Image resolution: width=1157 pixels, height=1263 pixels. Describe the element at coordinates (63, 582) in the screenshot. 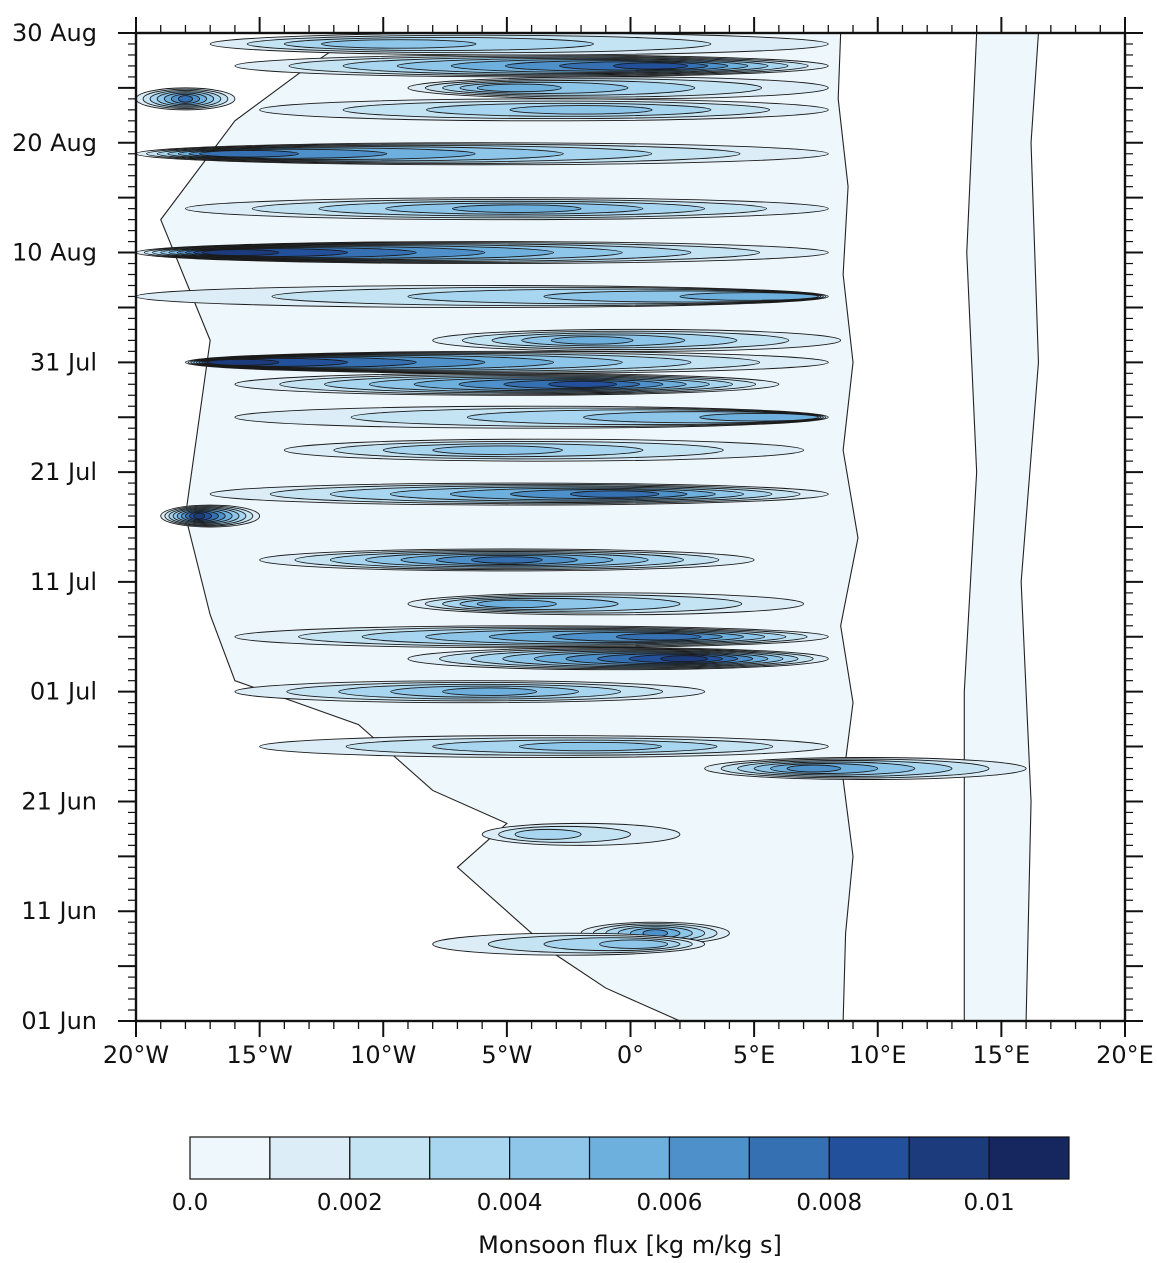

I see `y-tick-label: 11 Jul` at that location.